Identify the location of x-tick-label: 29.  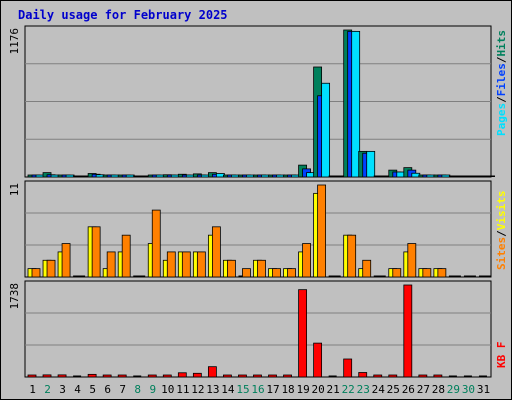
(453, 389).